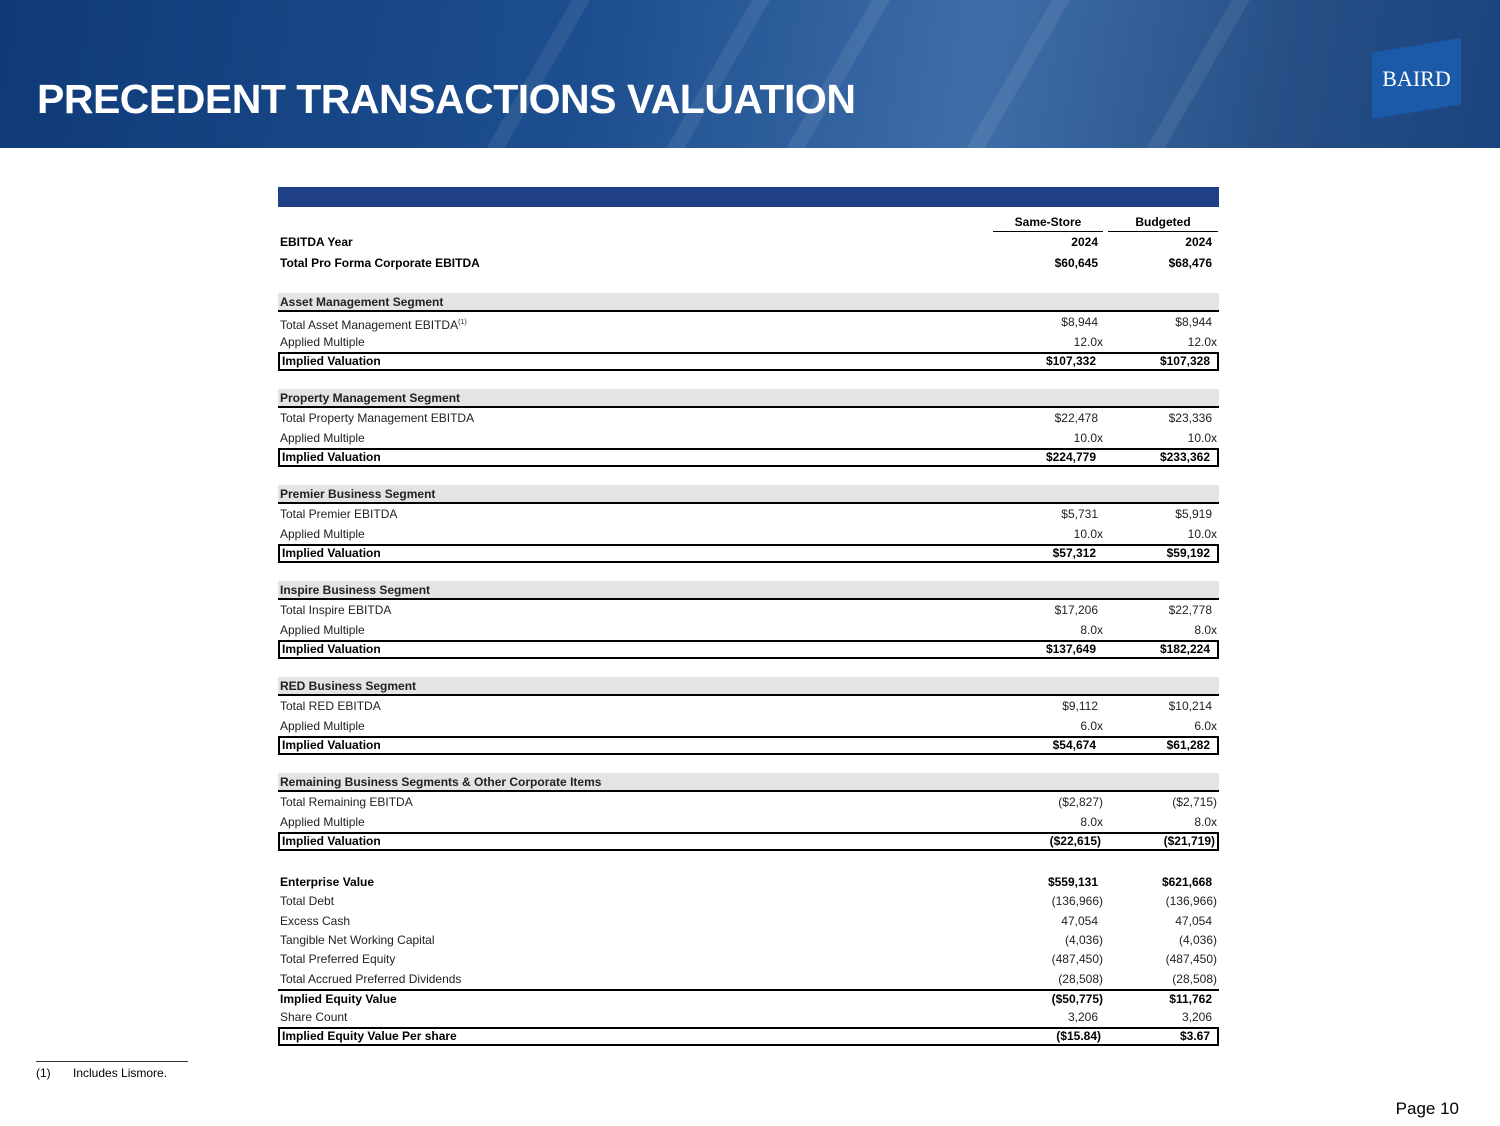 The height and width of the screenshot is (1126, 1500). Describe the element at coordinates (1205, 725) in the screenshot. I see `cell-value: 6.0x` at that location.